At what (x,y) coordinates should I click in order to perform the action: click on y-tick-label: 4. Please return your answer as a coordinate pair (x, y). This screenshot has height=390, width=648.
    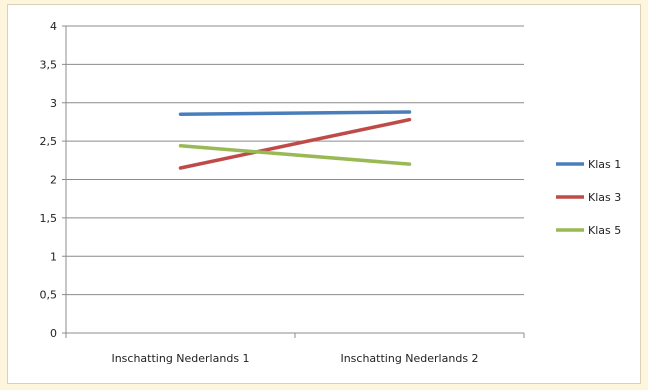
    Looking at the image, I should click on (53, 26).